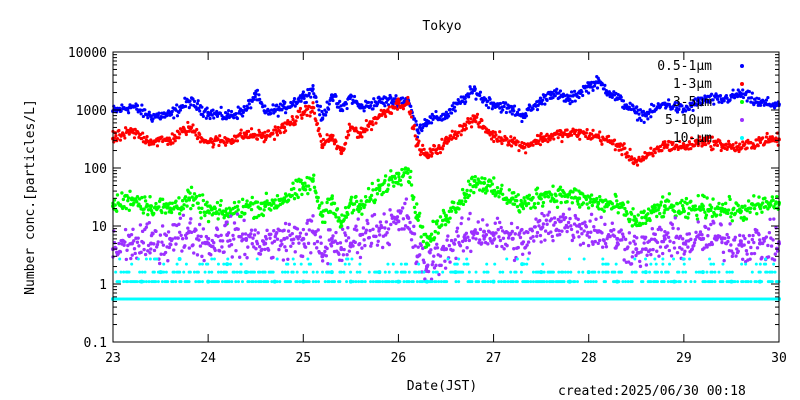  I want to click on legend-label: 3-5μm, so click(692, 102).